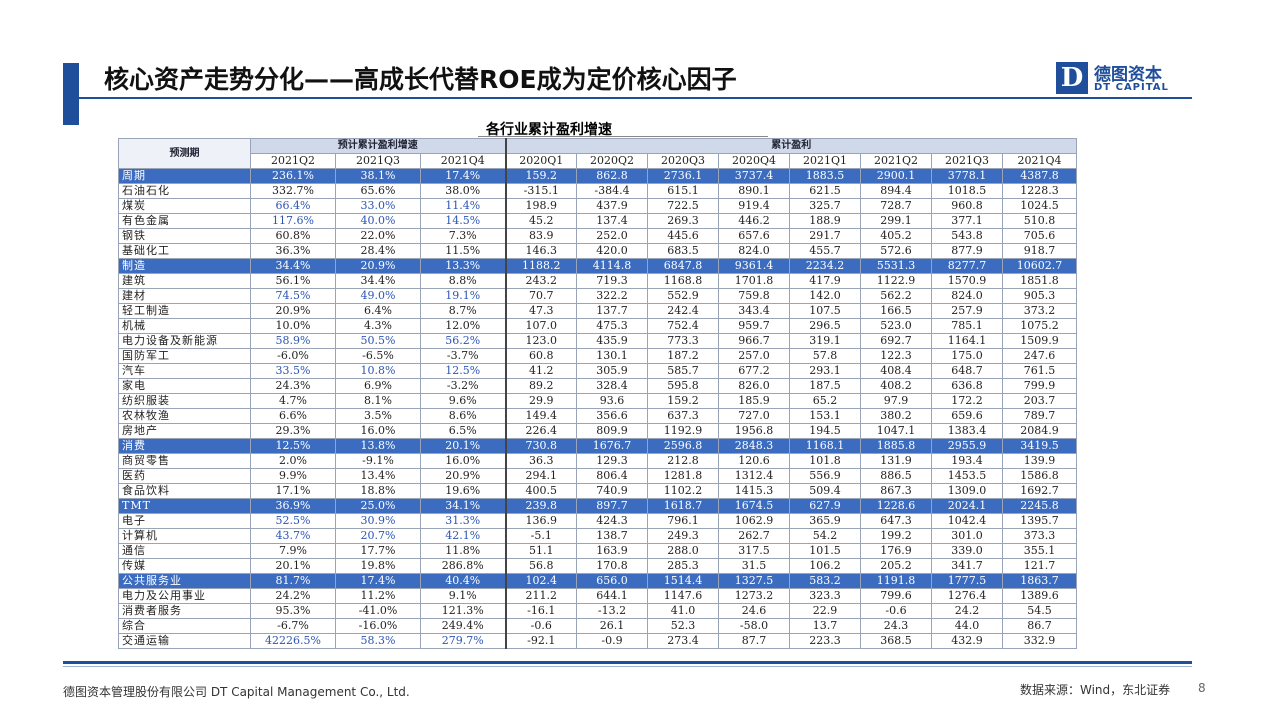 The image size is (1280, 720). What do you see at coordinates (463, 521) in the screenshot?
I see `growth-cell: 31.3%` at bounding box center [463, 521].